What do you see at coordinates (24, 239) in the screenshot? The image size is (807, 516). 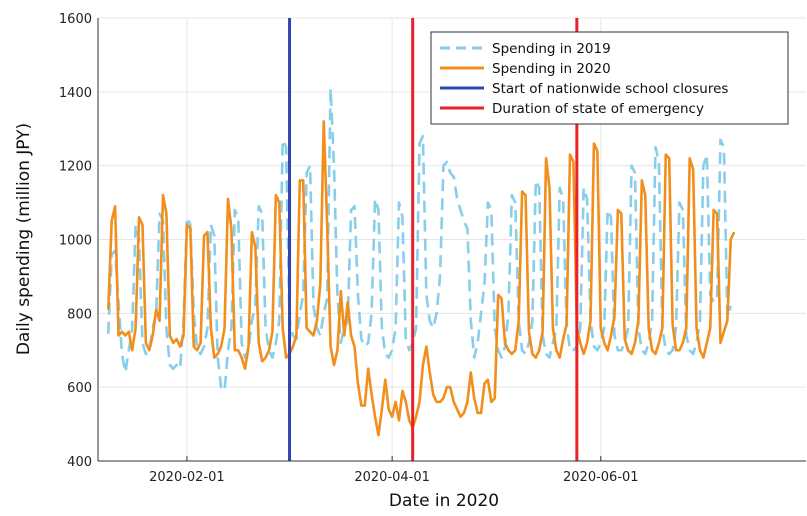 I see `y-axis-label: Daily spending (million JPY)` at bounding box center [24, 239].